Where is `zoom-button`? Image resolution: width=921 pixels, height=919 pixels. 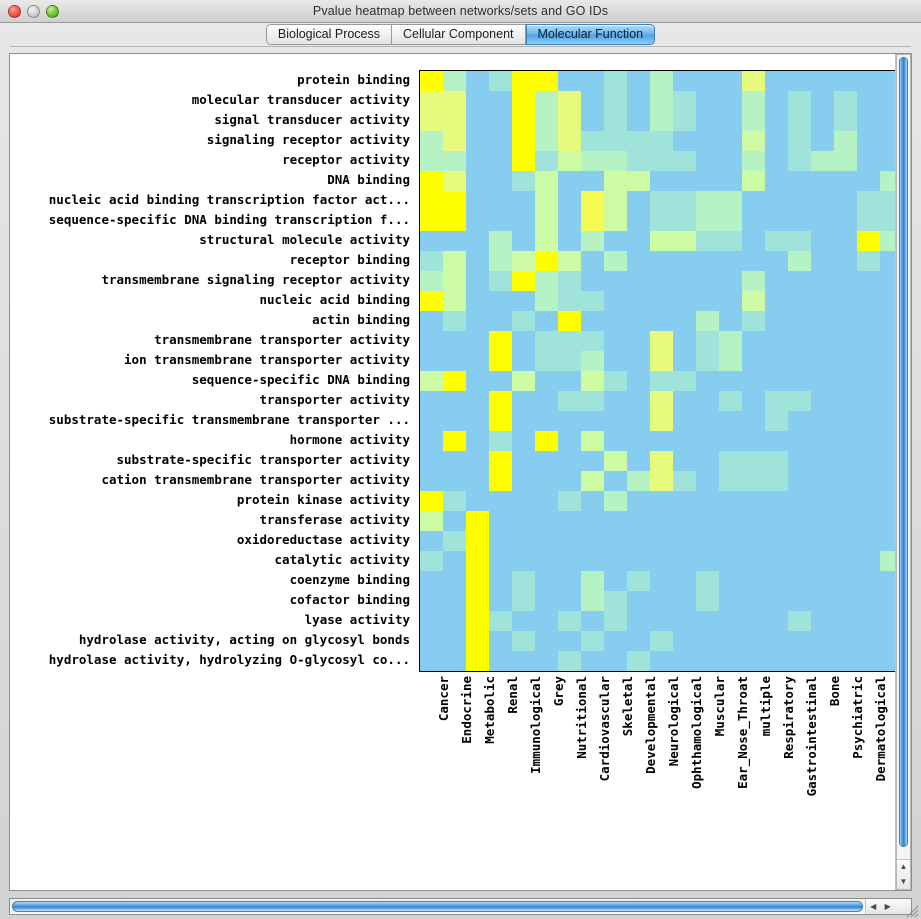 zoom-button is located at coordinates (52, 11).